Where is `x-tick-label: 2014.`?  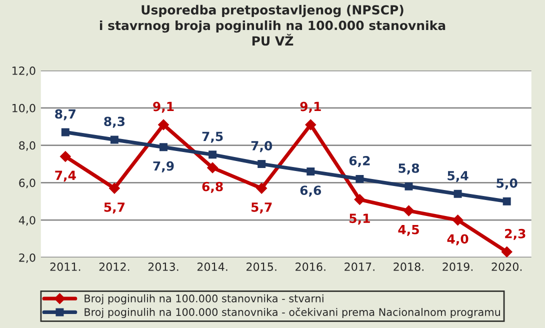
x-tick-label: 2014. is located at coordinates (212, 266).